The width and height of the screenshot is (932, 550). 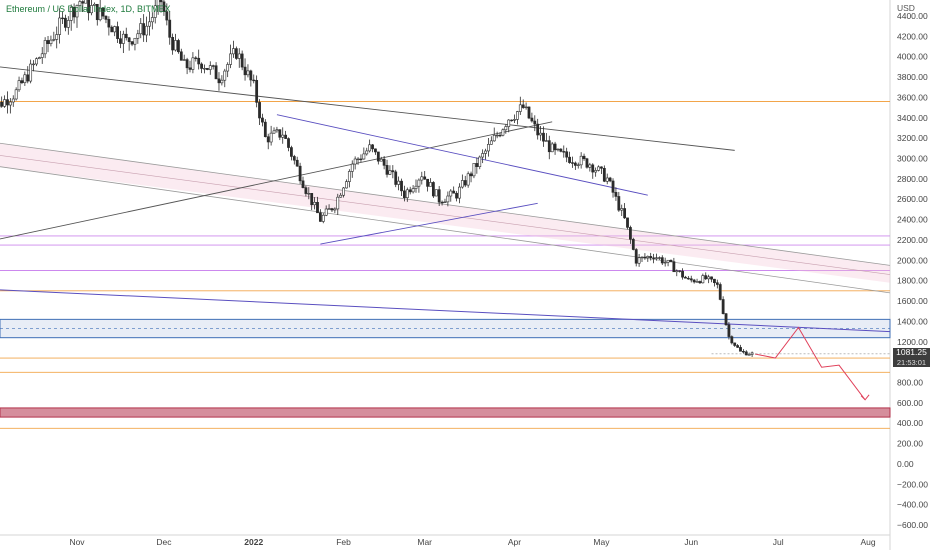 I want to click on y-axis-unit: USD, so click(x=906, y=8).